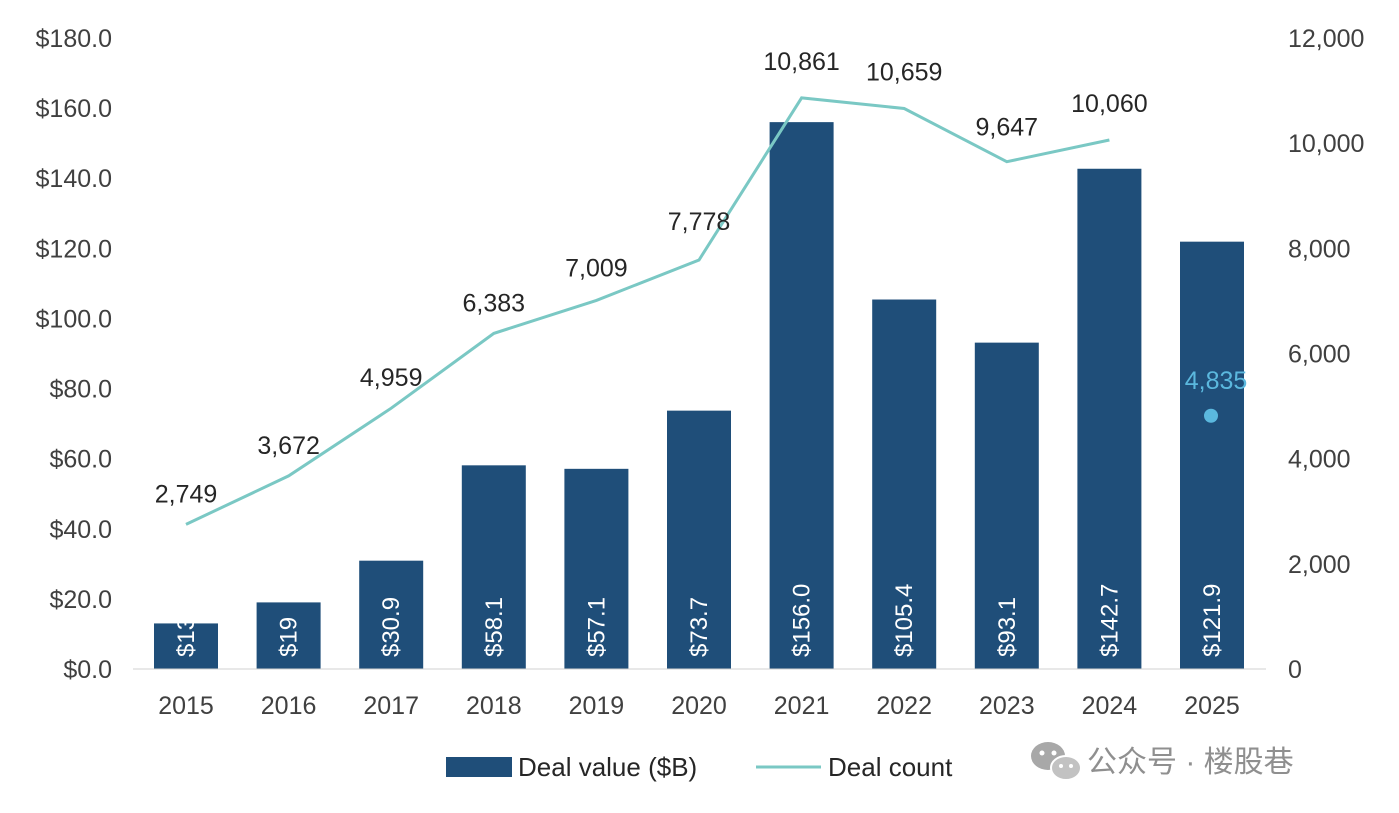 The width and height of the screenshot is (1399, 813). I want to click on deal-count-label: 7,009, so click(596, 268).